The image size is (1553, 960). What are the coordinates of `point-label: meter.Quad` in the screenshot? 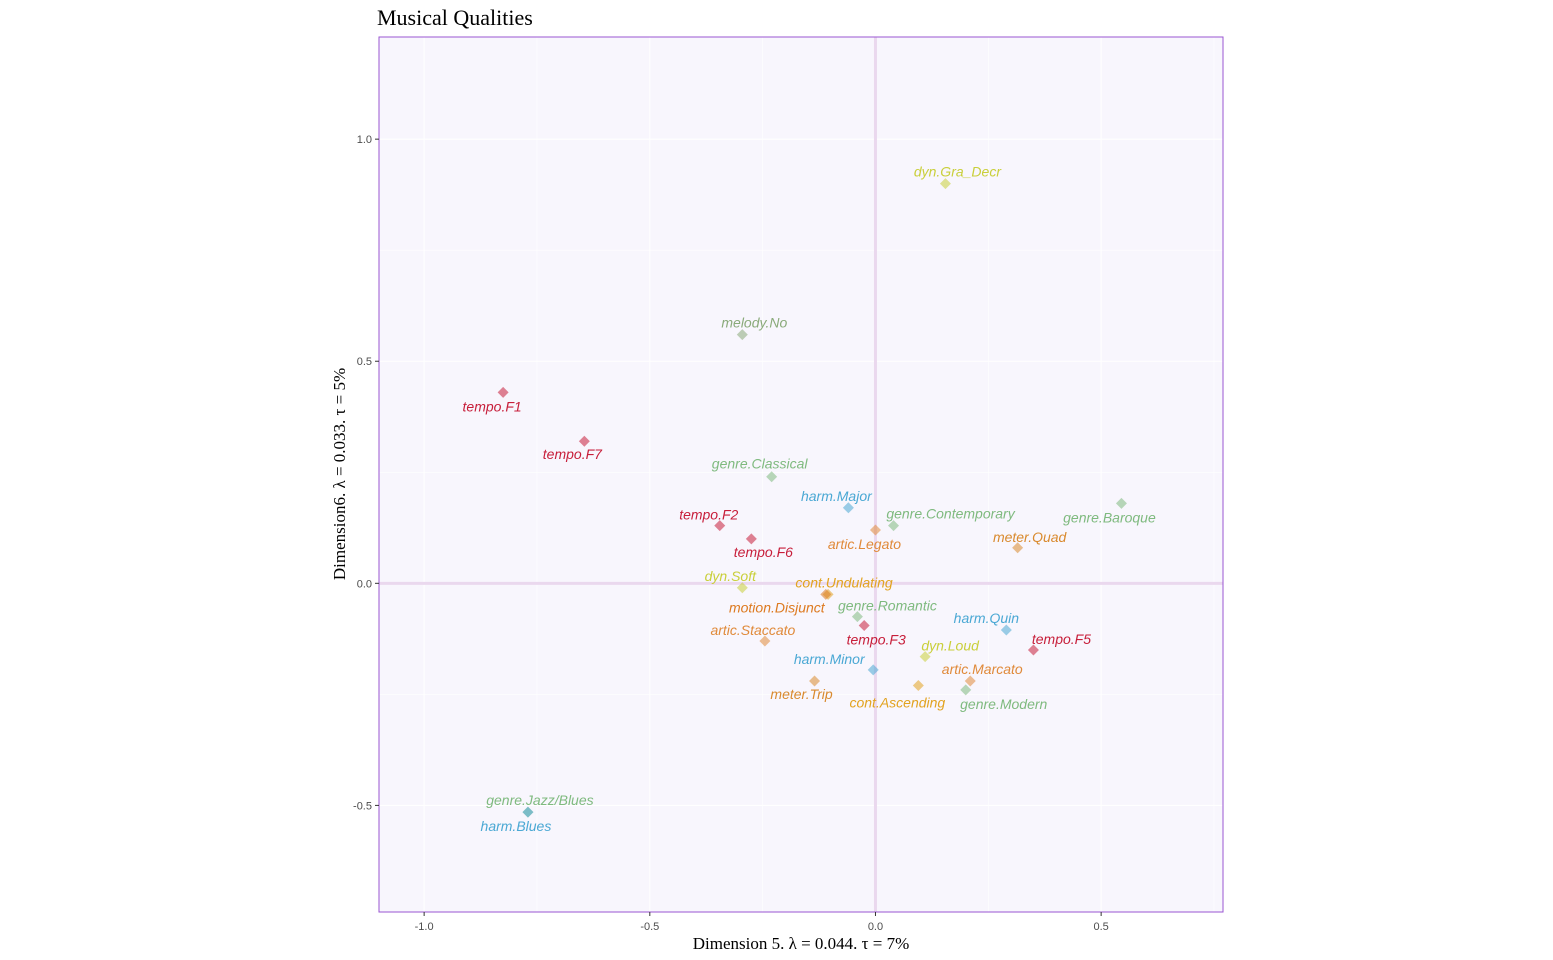 It's located at (1030, 537).